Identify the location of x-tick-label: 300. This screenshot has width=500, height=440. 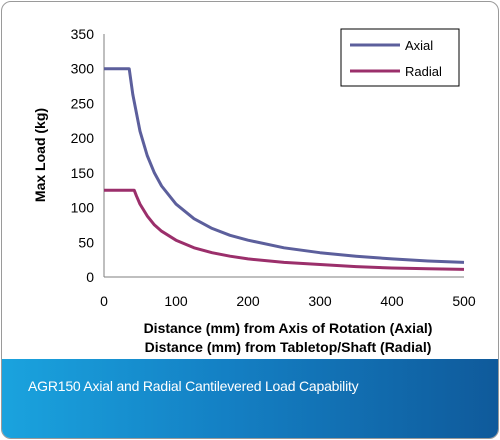
(320, 301).